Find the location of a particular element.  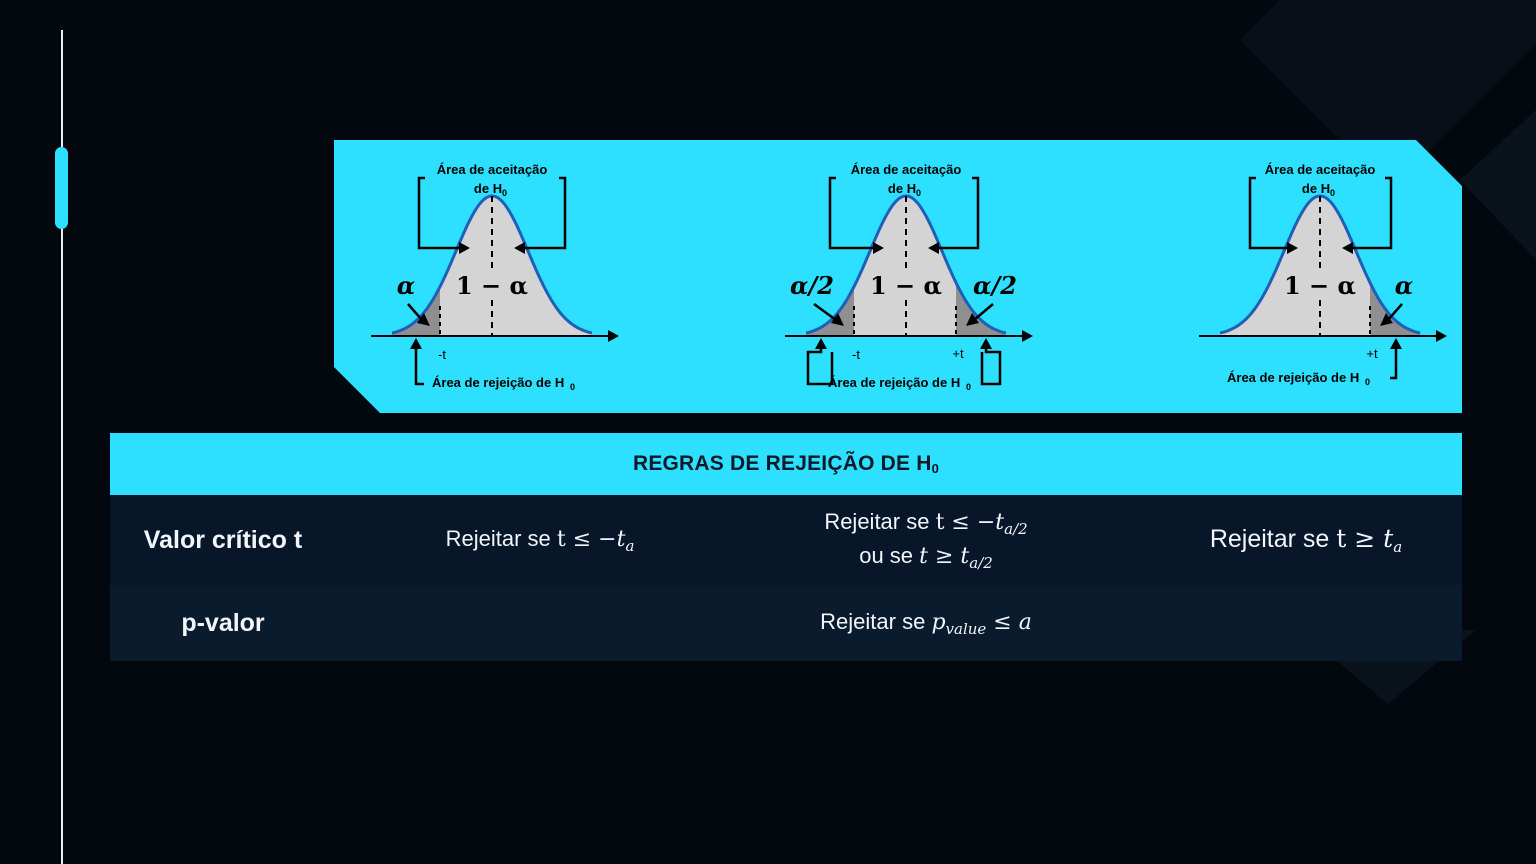

two-tail-acceptance-label-line1: Área de aceitação is located at coordinates (906, 169).